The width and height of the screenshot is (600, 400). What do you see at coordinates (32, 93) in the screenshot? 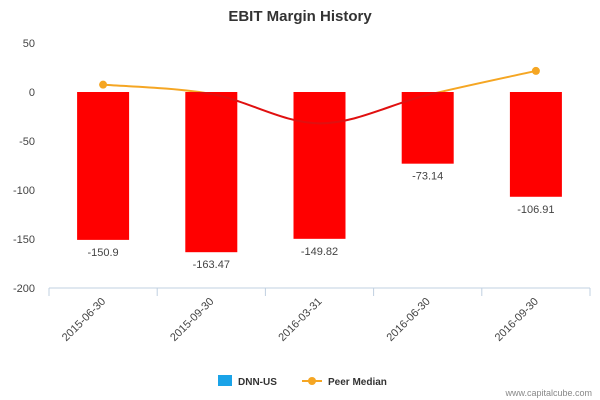
I see `y-tick-label: 0` at bounding box center [32, 93].